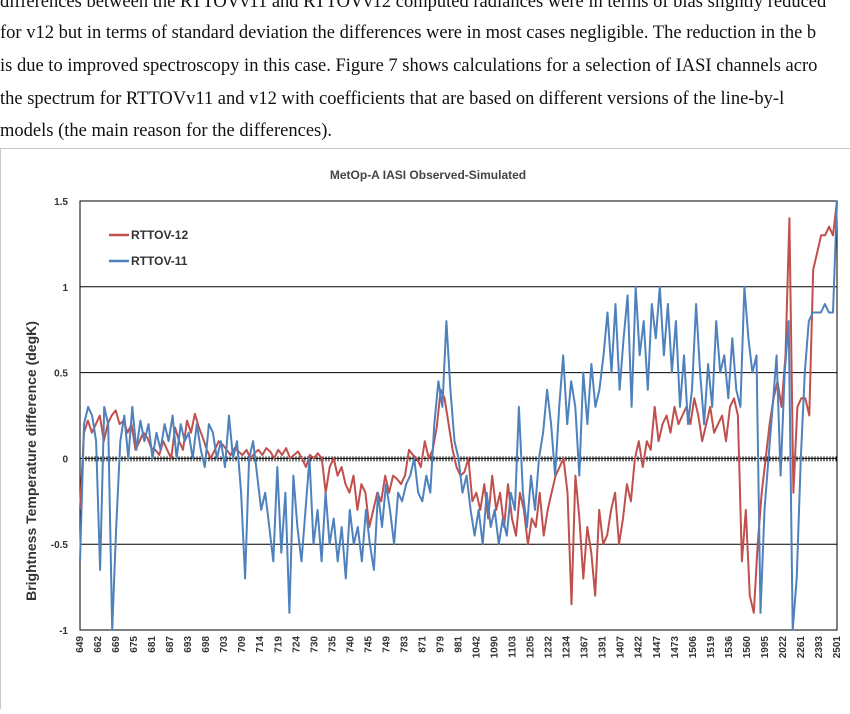 This screenshot has width=850, height=714. Describe the element at coordinates (621, 647) in the screenshot. I see `x-tick-label: 1407` at that location.